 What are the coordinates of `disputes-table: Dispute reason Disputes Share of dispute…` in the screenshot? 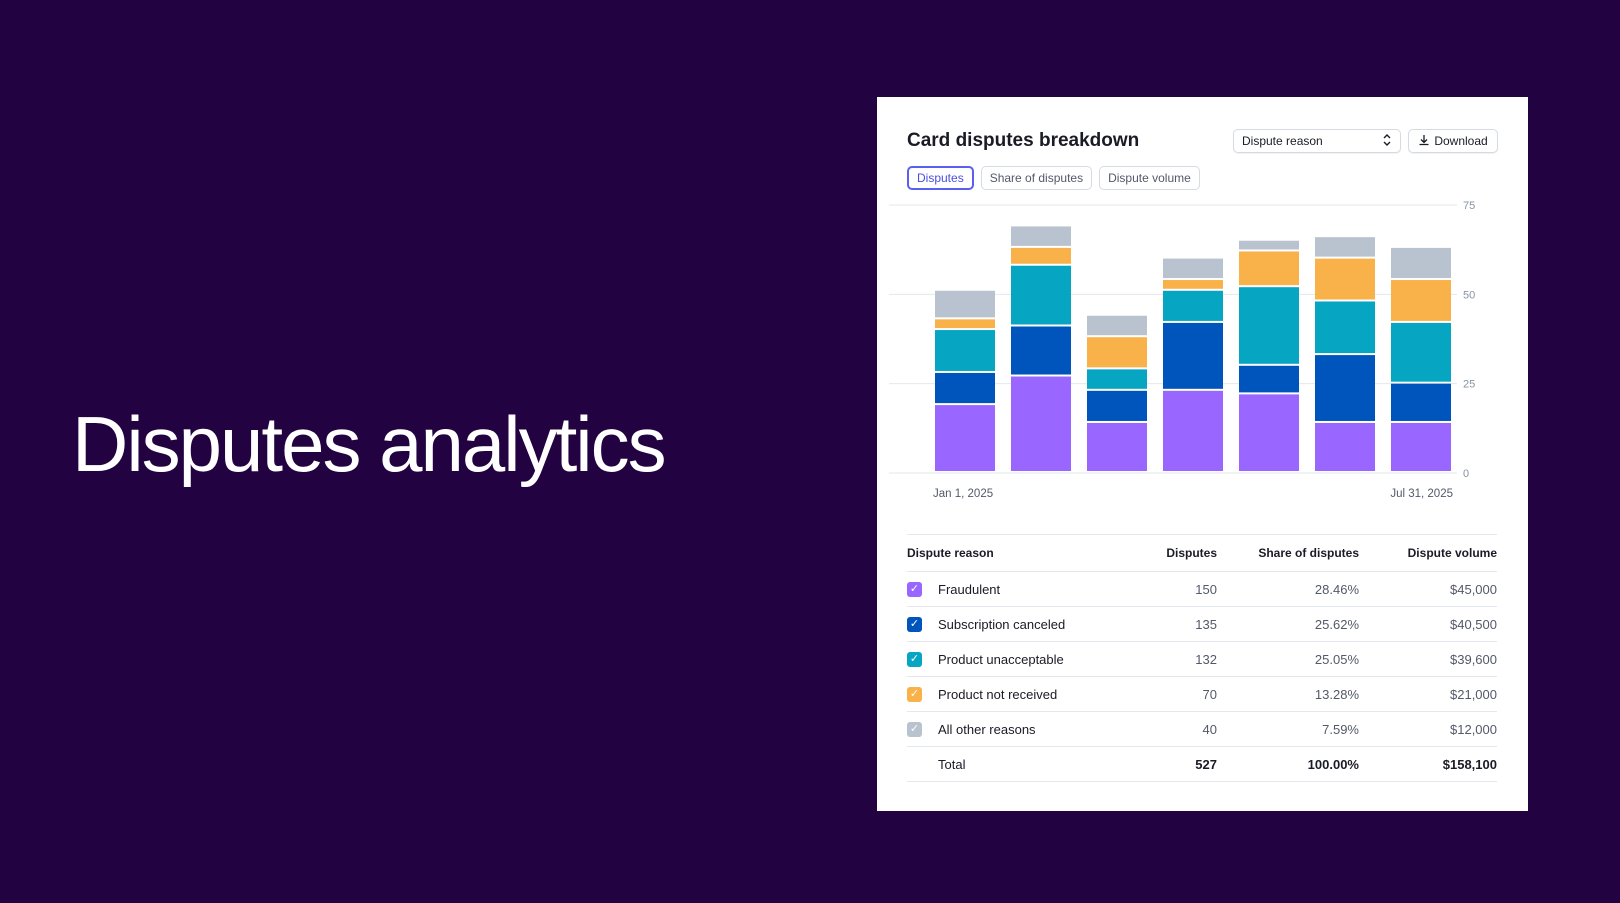 It's located at (1202, 658).